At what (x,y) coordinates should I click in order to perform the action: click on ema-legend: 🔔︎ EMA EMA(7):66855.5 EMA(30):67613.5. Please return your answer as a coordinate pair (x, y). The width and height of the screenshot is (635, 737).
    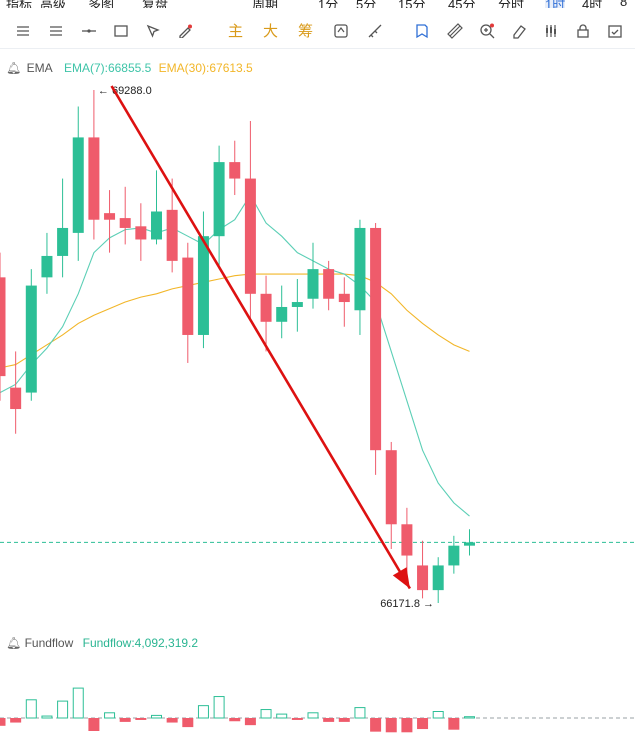
    Looking at the image, I should click on (129, 68).